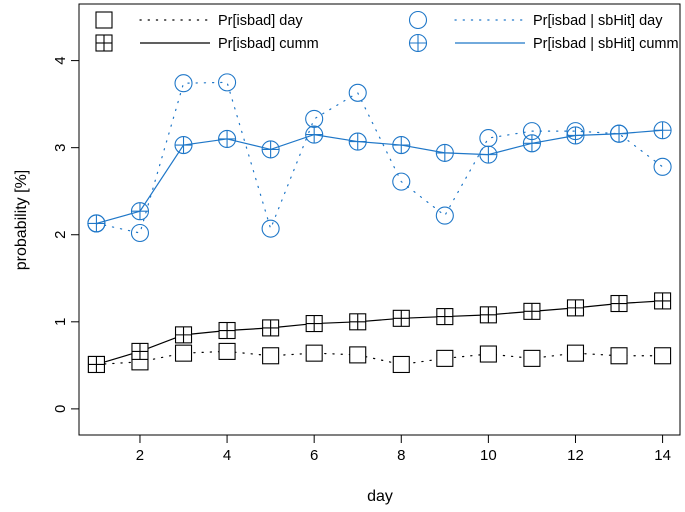 The width and height of the screenshot is (685, 512). I want to click on legend-item: Pr[isbad | sbHit] day, so click(535, 20).